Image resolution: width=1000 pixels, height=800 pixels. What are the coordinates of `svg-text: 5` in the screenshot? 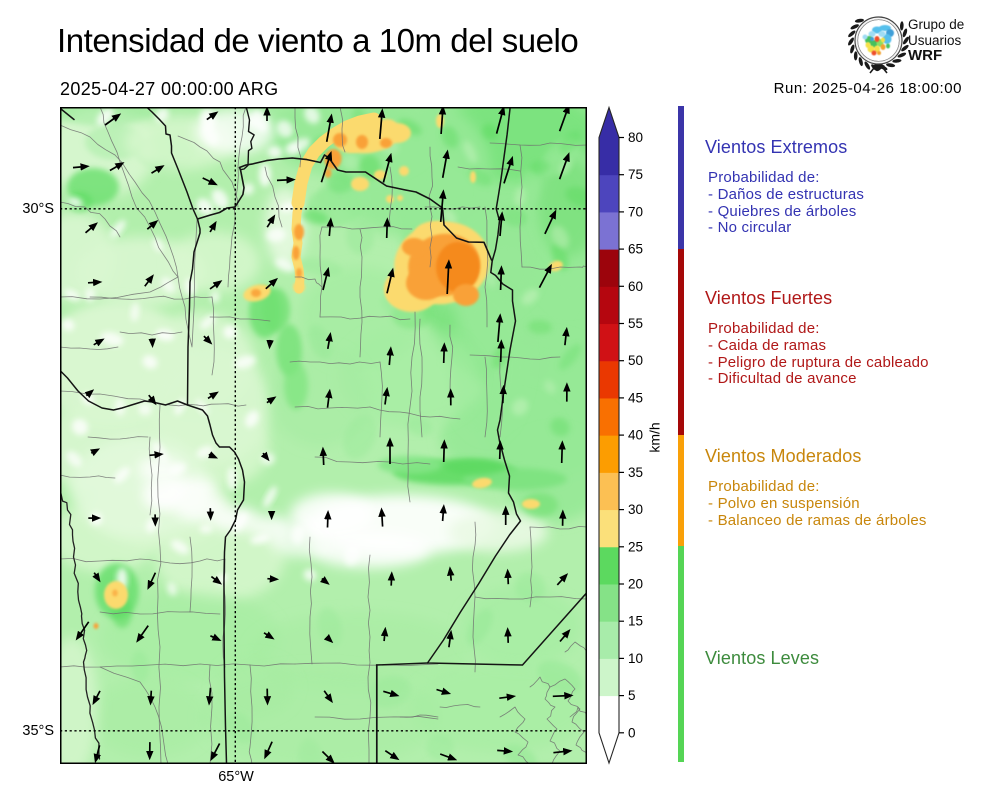 It's located at (632, 695).